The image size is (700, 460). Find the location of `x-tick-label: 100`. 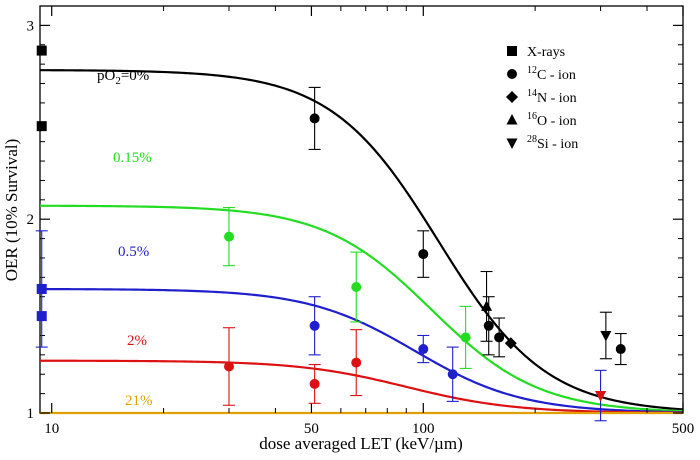

x-tick-label: 100 is located at coordinates (423, 429).